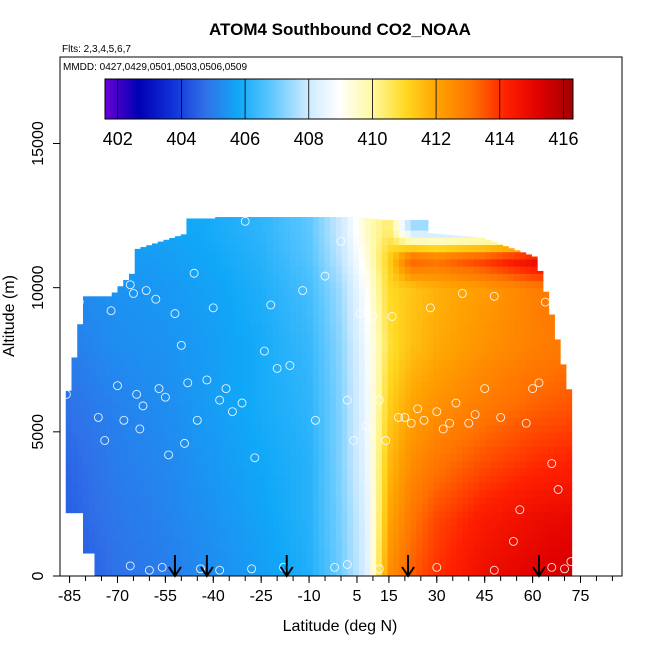 This screenshot has width=650, height=650. I want to click on sample-point, so click(188, 383).